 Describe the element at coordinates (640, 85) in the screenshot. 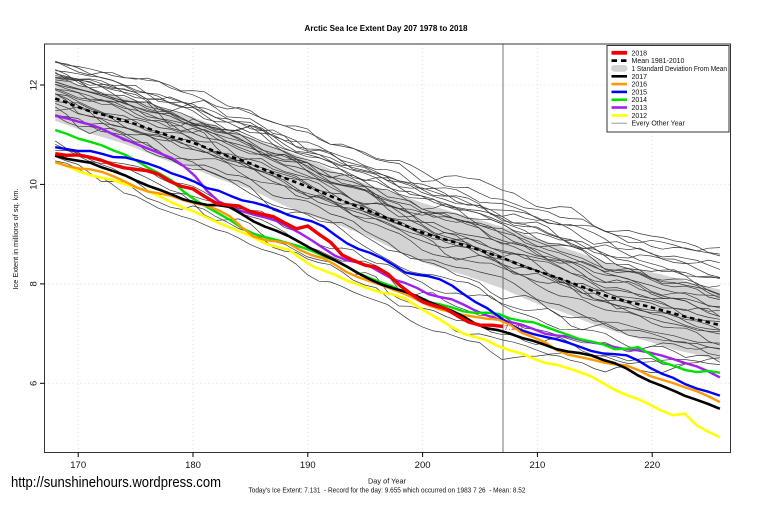

I see `svg-text: 2016` at that location.